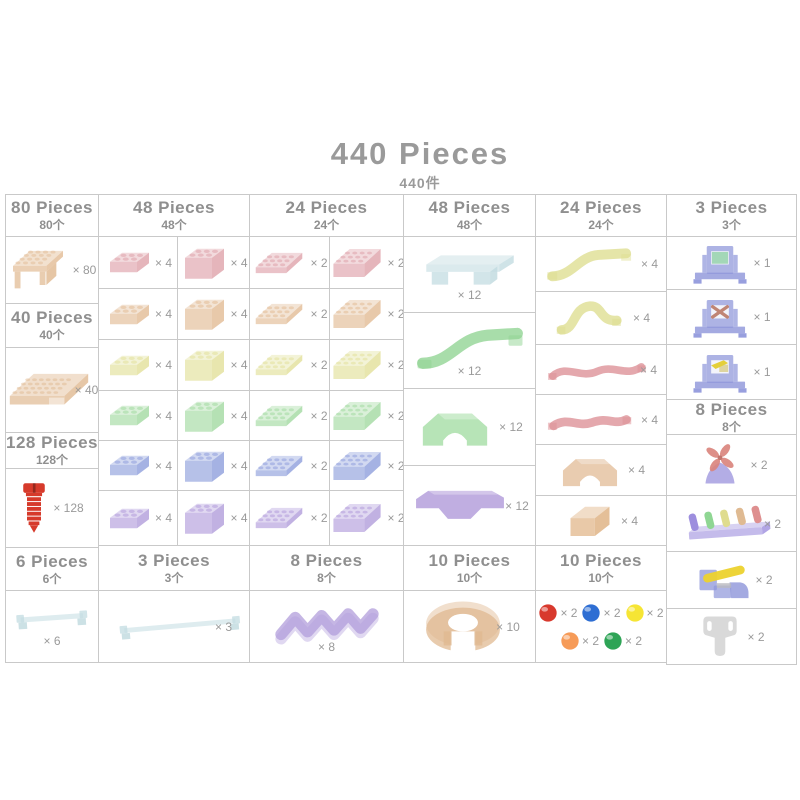  What do you see at coordinates (326, 518) in the screenshot?
I see `brick-row-purple: × 2 × 2` at bounding box center [326, 518].